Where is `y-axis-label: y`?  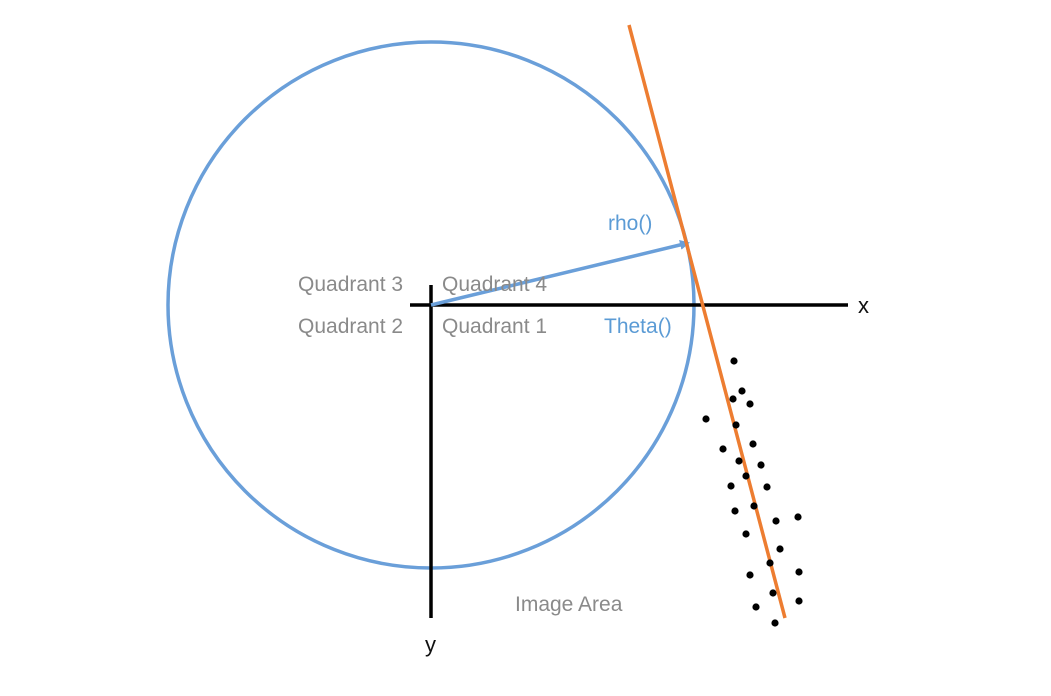 y-axis-label: y is located at coordinates (430, 644).